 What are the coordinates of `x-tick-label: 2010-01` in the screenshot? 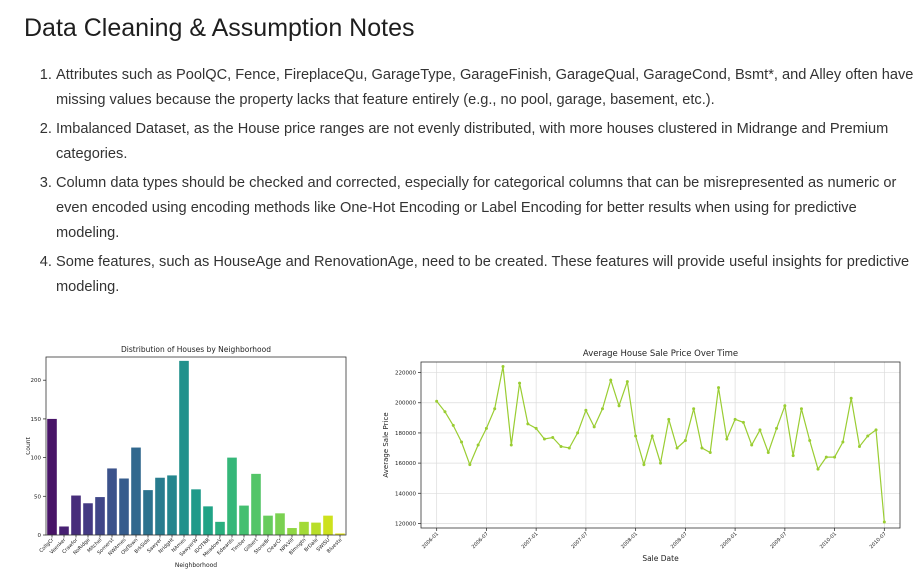 It's located at (828, 540).